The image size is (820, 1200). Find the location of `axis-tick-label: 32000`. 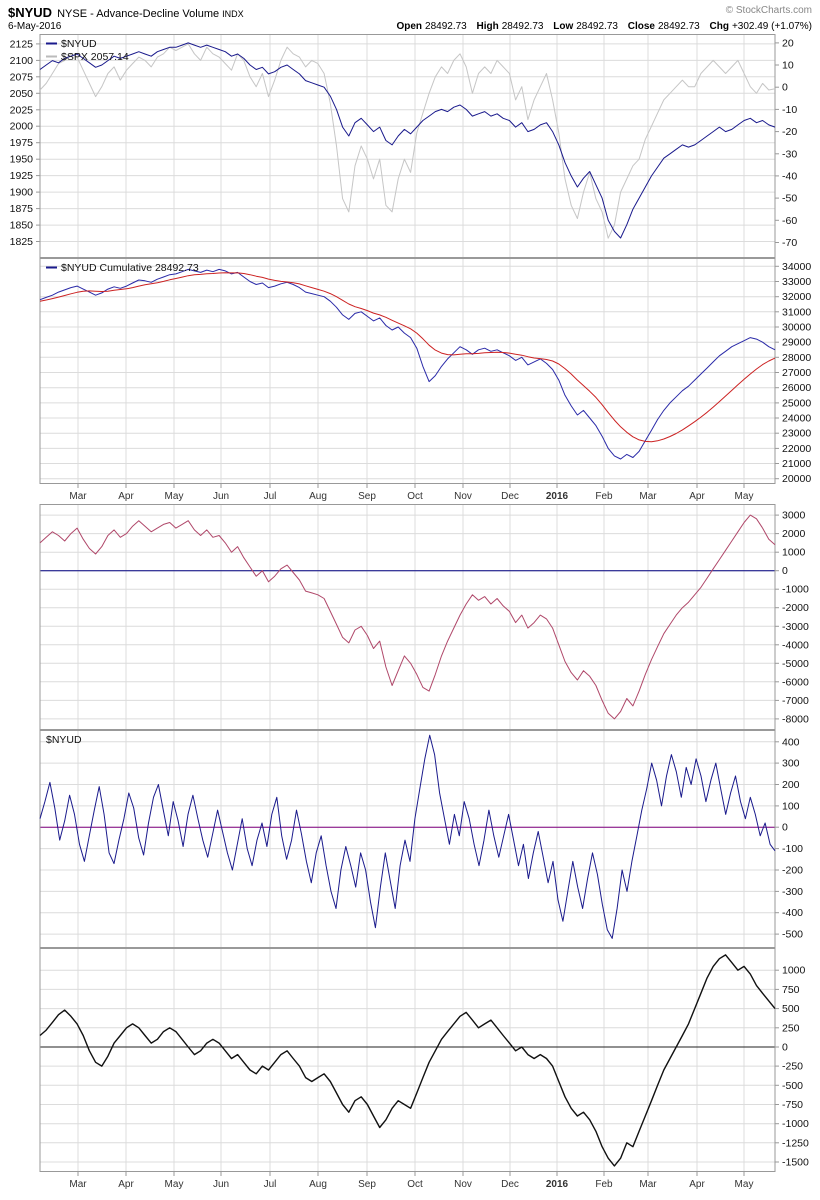

axis-tick-label: 32000 is located at coordinates (796, 297).